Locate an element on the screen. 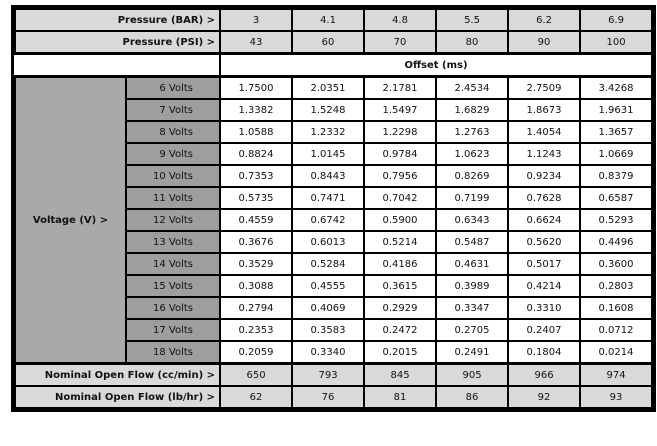 This screenshot has width=657, height=446. pressure-psi-row: Pressure (PSI) >43 60 70 80 90 100 is located at coordinates (333, 42).